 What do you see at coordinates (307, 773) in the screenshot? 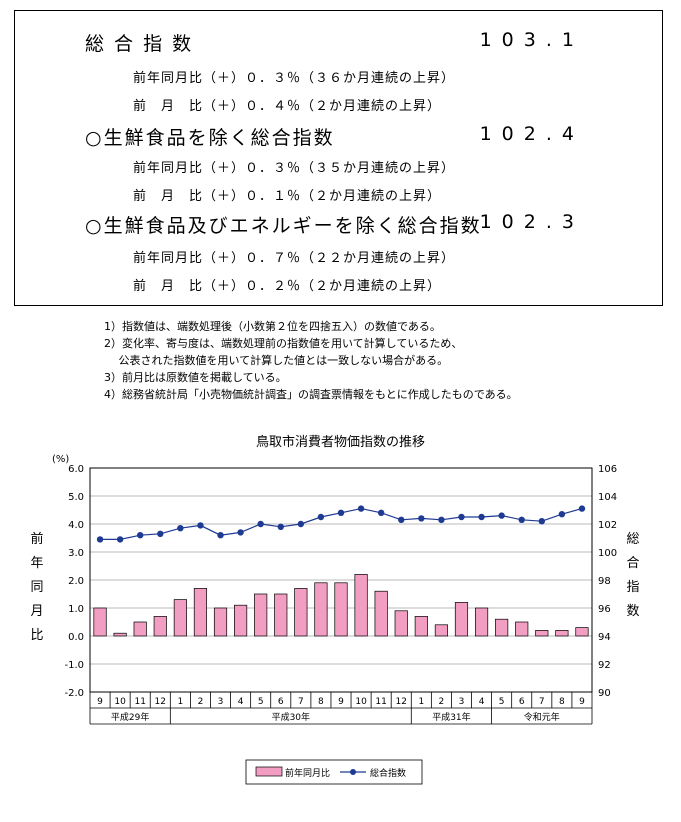
I see `legend-label-bar: 前年同月比` at bounding box center [307, 773].